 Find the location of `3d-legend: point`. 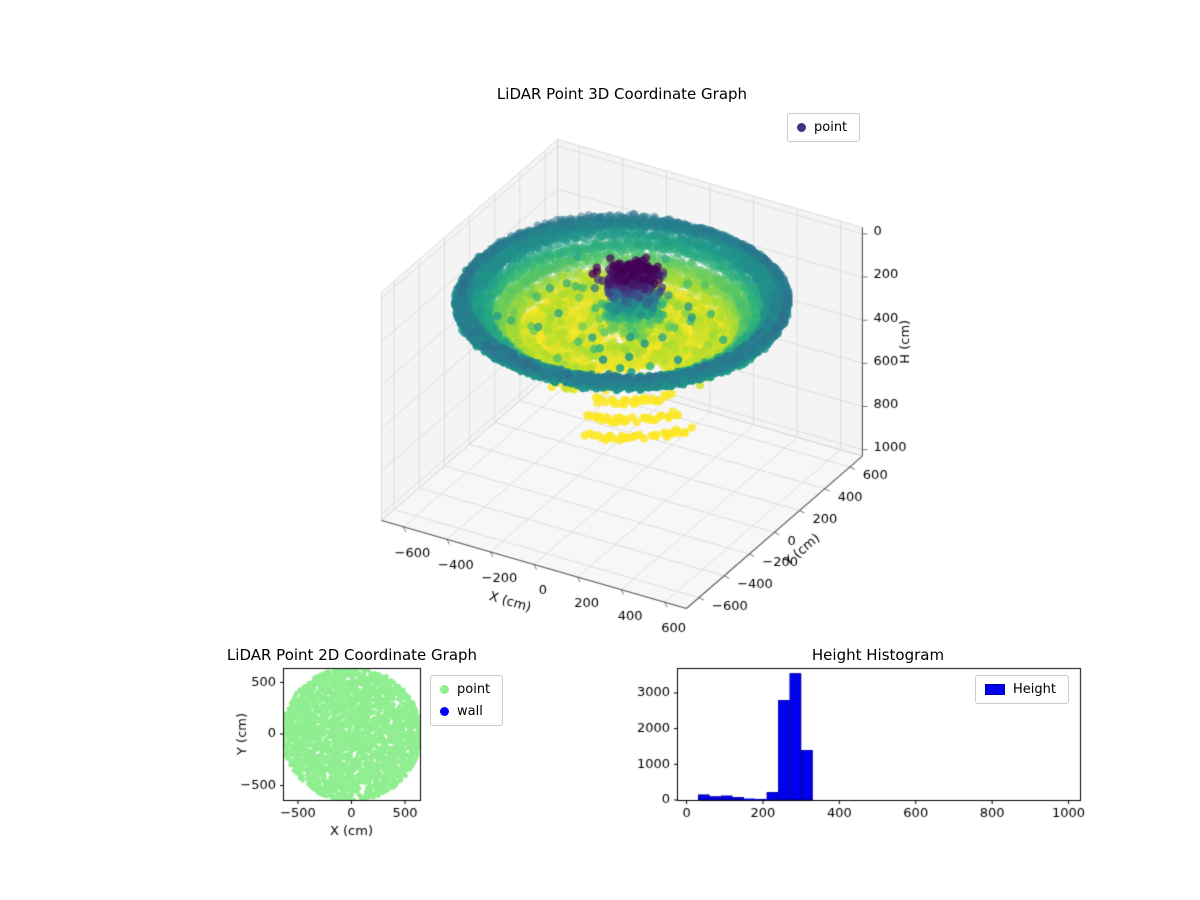

3d-legend: point is located at coordinates (824, 127).